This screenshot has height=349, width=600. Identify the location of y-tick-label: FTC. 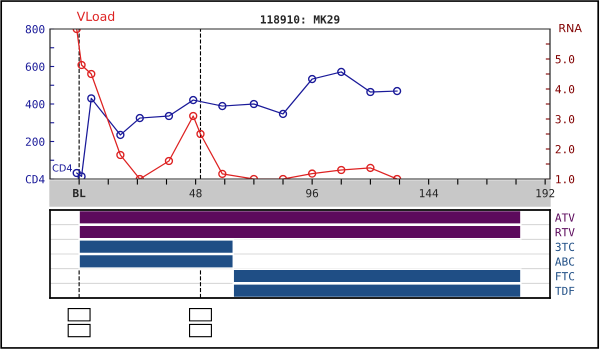
(565, 276).